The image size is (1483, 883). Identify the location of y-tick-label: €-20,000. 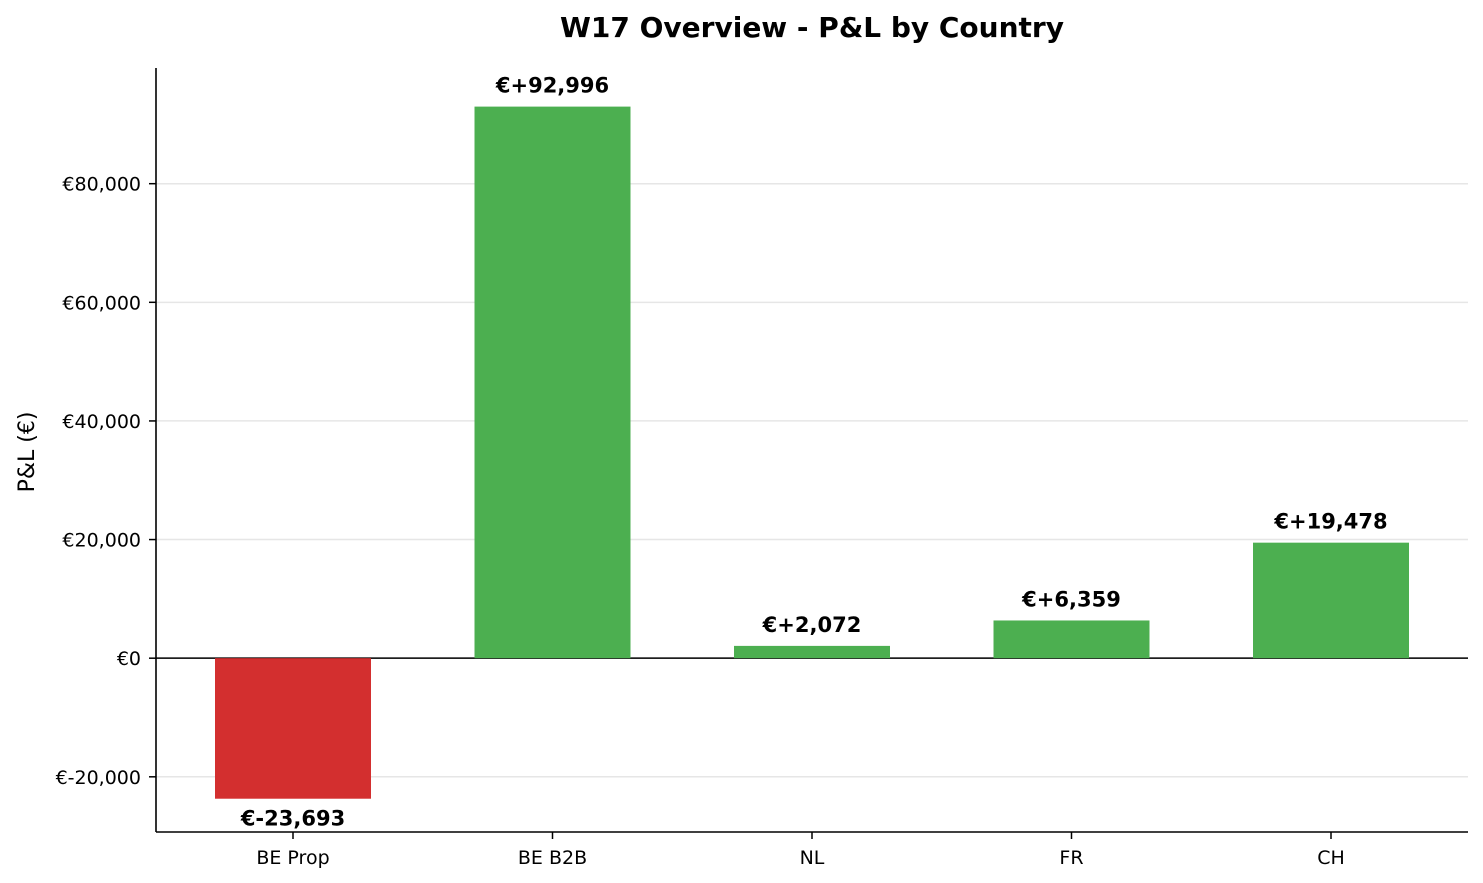
(98, 778).